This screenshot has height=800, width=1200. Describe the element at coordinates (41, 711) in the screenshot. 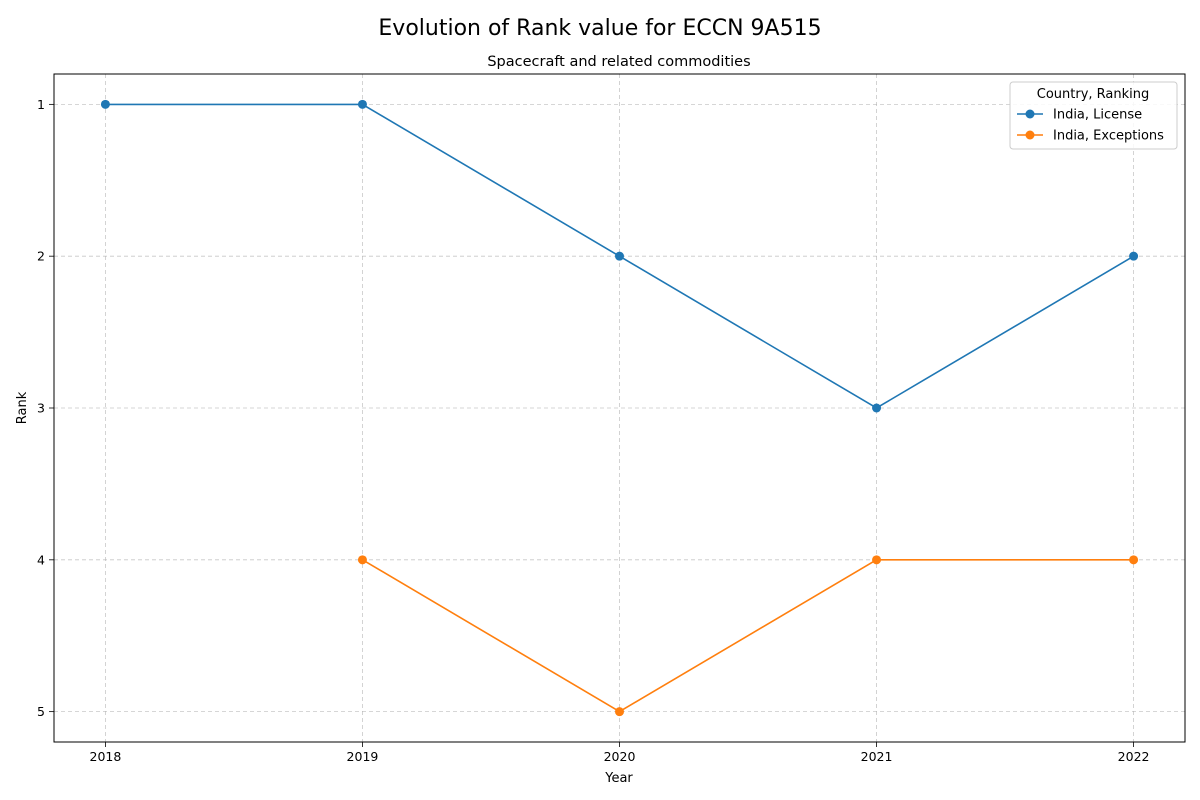

I see `y-tick-label: 5` at that location.